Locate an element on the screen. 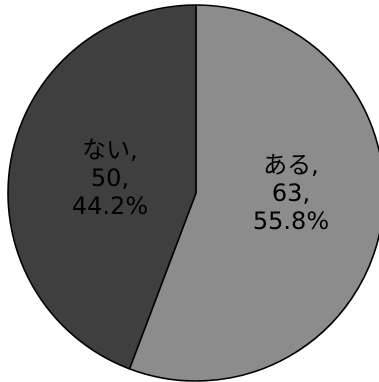  slice-label-1-line-2: 63, is located at coordinates (291, 193).